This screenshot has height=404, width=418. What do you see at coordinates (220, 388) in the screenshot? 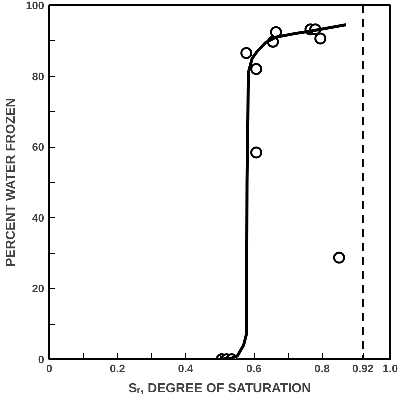
I see `x-axis-title: Sᵣ, DEGREE OF SATURATION` at bounding box center [220, 388].